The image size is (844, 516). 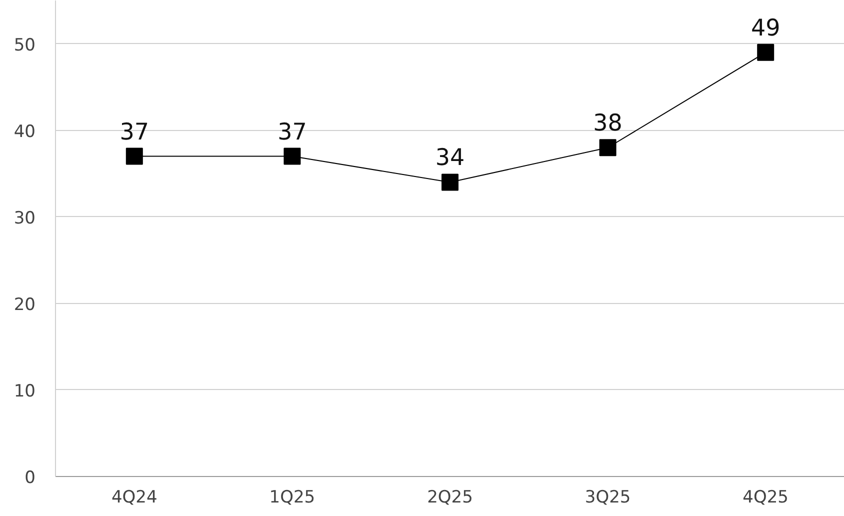 What do you see at coordinates (25, 218) in the screenshot?
I see `y-tick-label: 30` at bounding box center [25, 218].